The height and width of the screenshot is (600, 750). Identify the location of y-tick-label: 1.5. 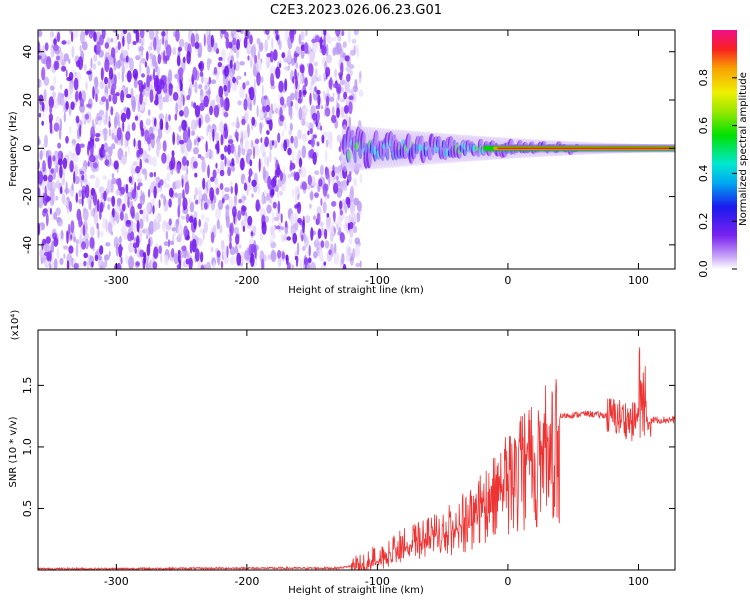
(27, 386).